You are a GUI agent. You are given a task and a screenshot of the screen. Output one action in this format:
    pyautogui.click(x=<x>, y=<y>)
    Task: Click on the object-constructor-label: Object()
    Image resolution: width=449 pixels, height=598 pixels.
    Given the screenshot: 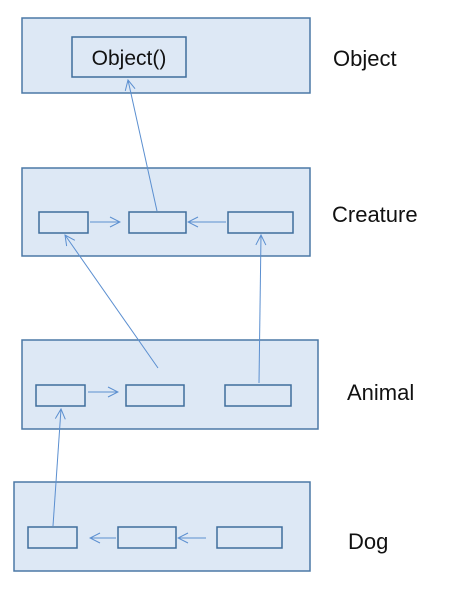 What is the action you would take?
    pyautogui.click(x=129, y=58)
    